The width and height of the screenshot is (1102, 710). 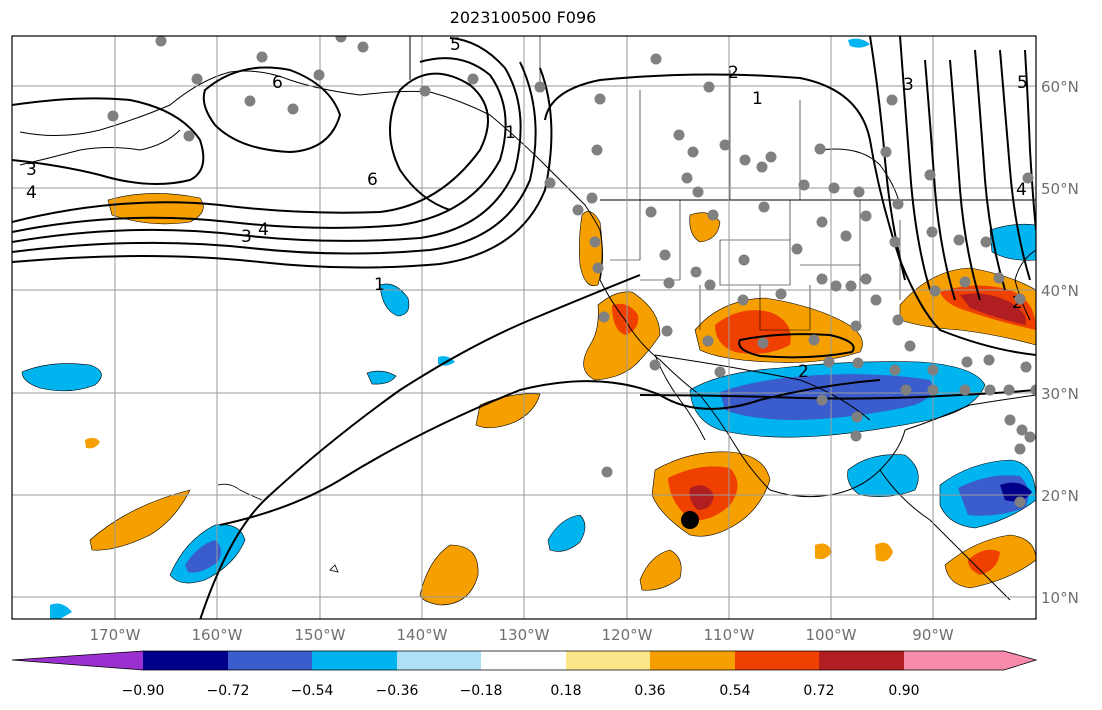 What do you see at coordinates (649, 691) in the screenshot?
I see `colorbar-tick-label: 0.36` at bounding box center [649, 691].